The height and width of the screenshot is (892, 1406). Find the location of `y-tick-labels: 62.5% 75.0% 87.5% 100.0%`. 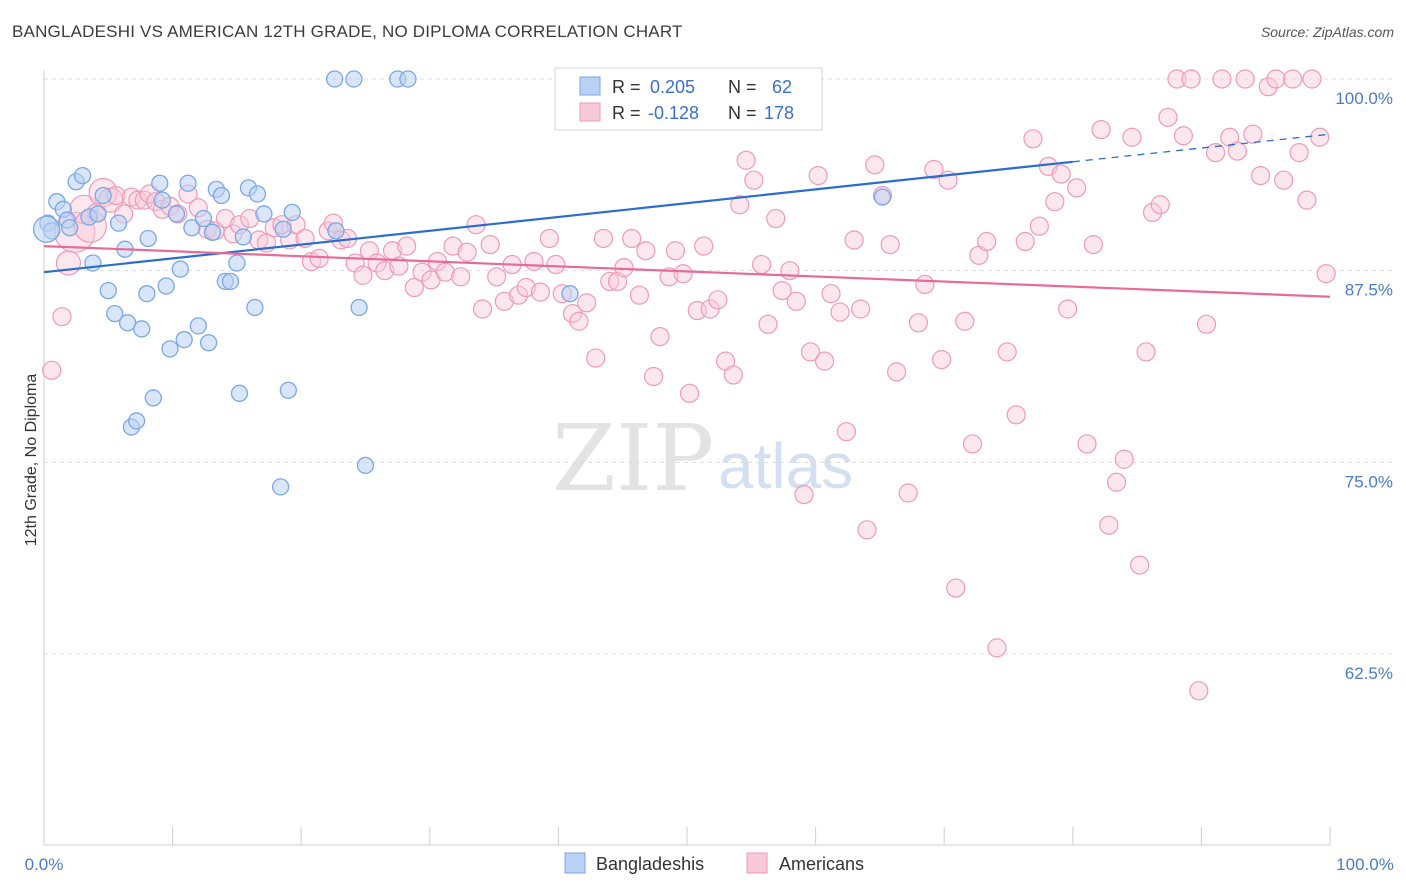

y-tick-labels: 62.5% 75.0% 87.5% 100.0% is located at coordinates (1364, 386).